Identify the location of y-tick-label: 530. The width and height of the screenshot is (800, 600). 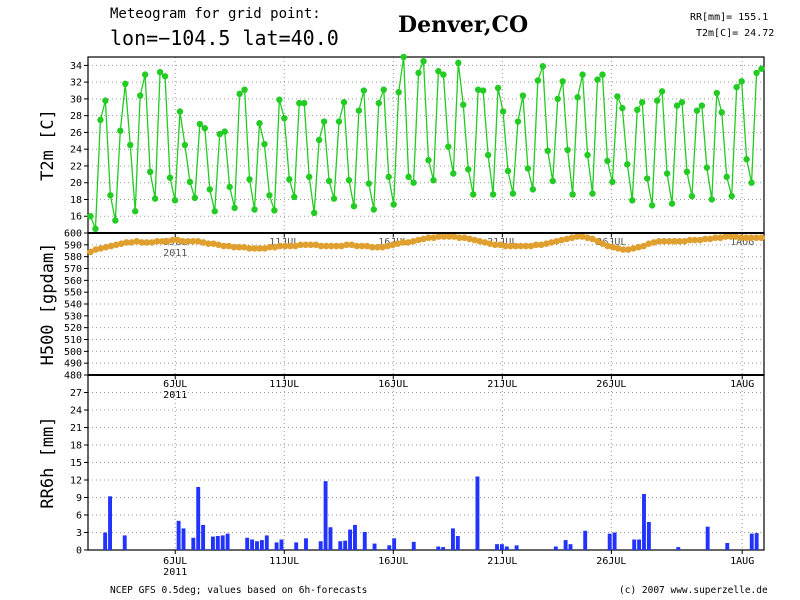
(73, 316).